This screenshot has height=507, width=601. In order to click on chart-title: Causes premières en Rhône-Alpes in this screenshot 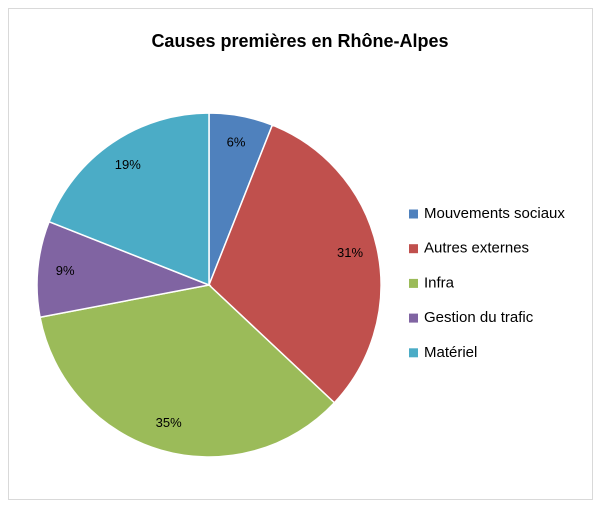, I will do `click(299, 41)`.